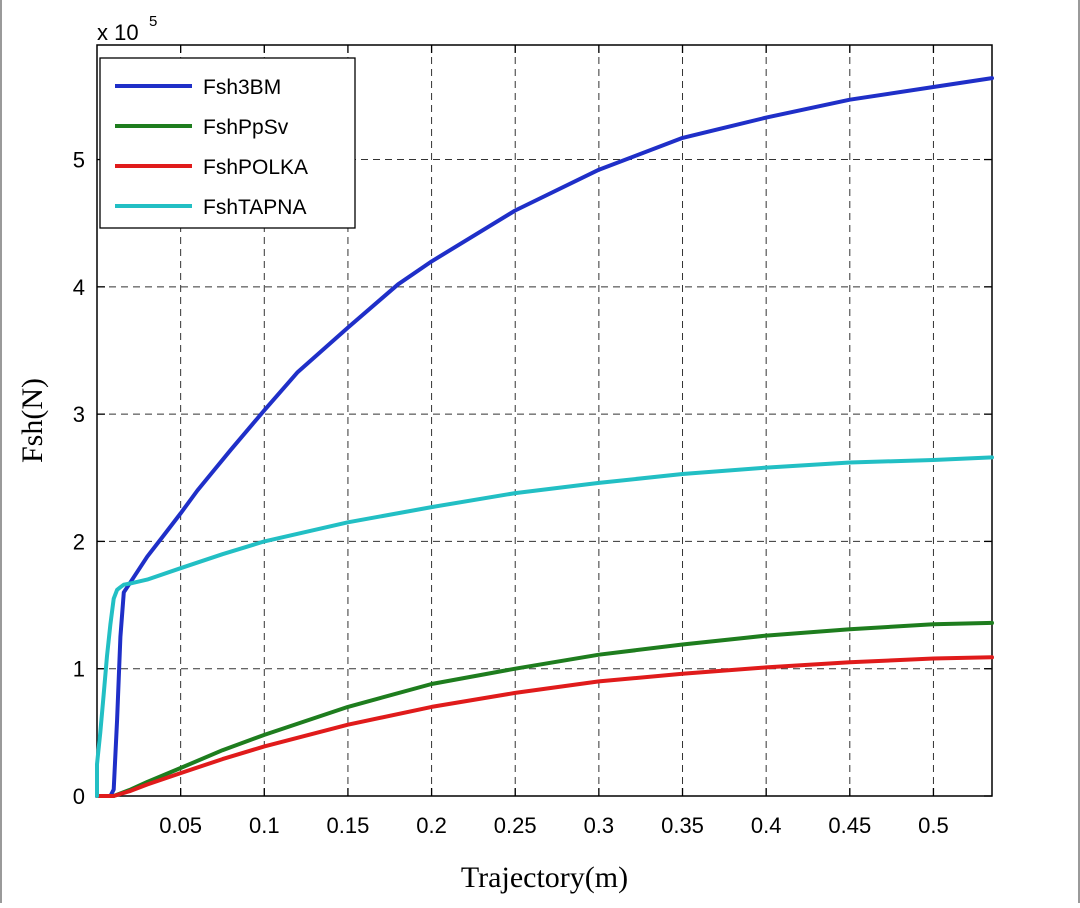  Describe the element at coordinates (198, 87) in the screenshot. I see `legend-item-fsh3bm: Fsh3BM` at that location.